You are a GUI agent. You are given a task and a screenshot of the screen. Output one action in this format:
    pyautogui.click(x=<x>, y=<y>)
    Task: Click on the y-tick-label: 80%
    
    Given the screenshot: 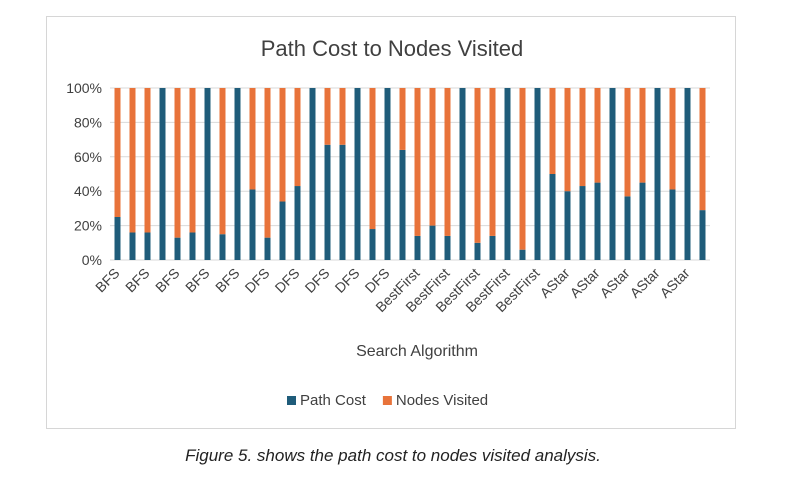 What is the action you would take?
    pyautogui.click(x=88, y=122)
    